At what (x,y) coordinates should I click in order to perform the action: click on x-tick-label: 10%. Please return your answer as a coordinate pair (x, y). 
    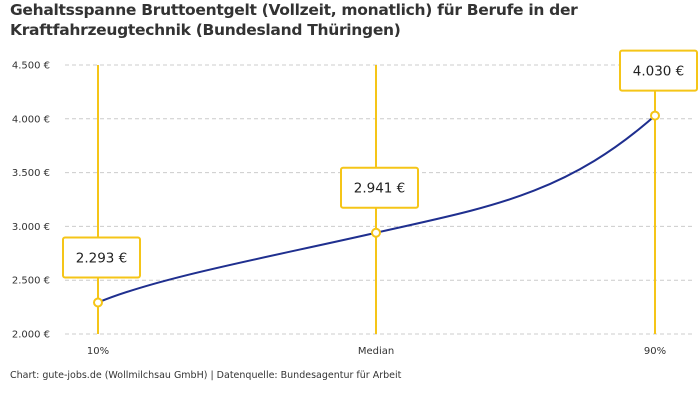
    Looking at the image, I should click on (98, 351).